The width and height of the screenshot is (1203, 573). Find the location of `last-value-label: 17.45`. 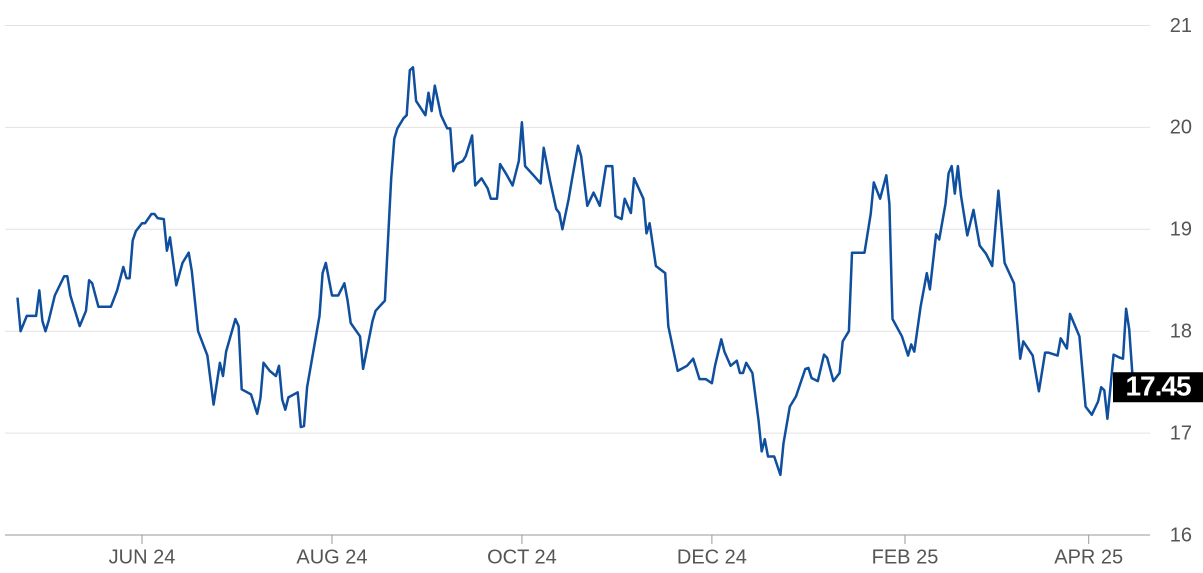

last-value-label: 17.45 is located at coordinates (1157, 386).